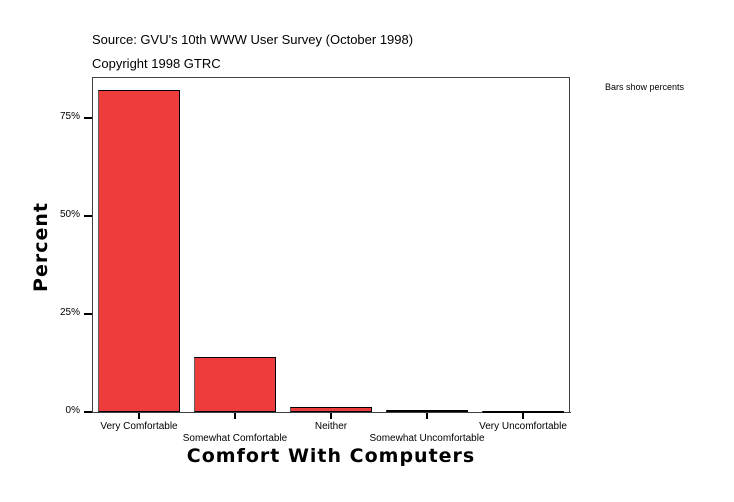  I want to click on x-tick-label: Very Uncomfortable, so click(523, 426).